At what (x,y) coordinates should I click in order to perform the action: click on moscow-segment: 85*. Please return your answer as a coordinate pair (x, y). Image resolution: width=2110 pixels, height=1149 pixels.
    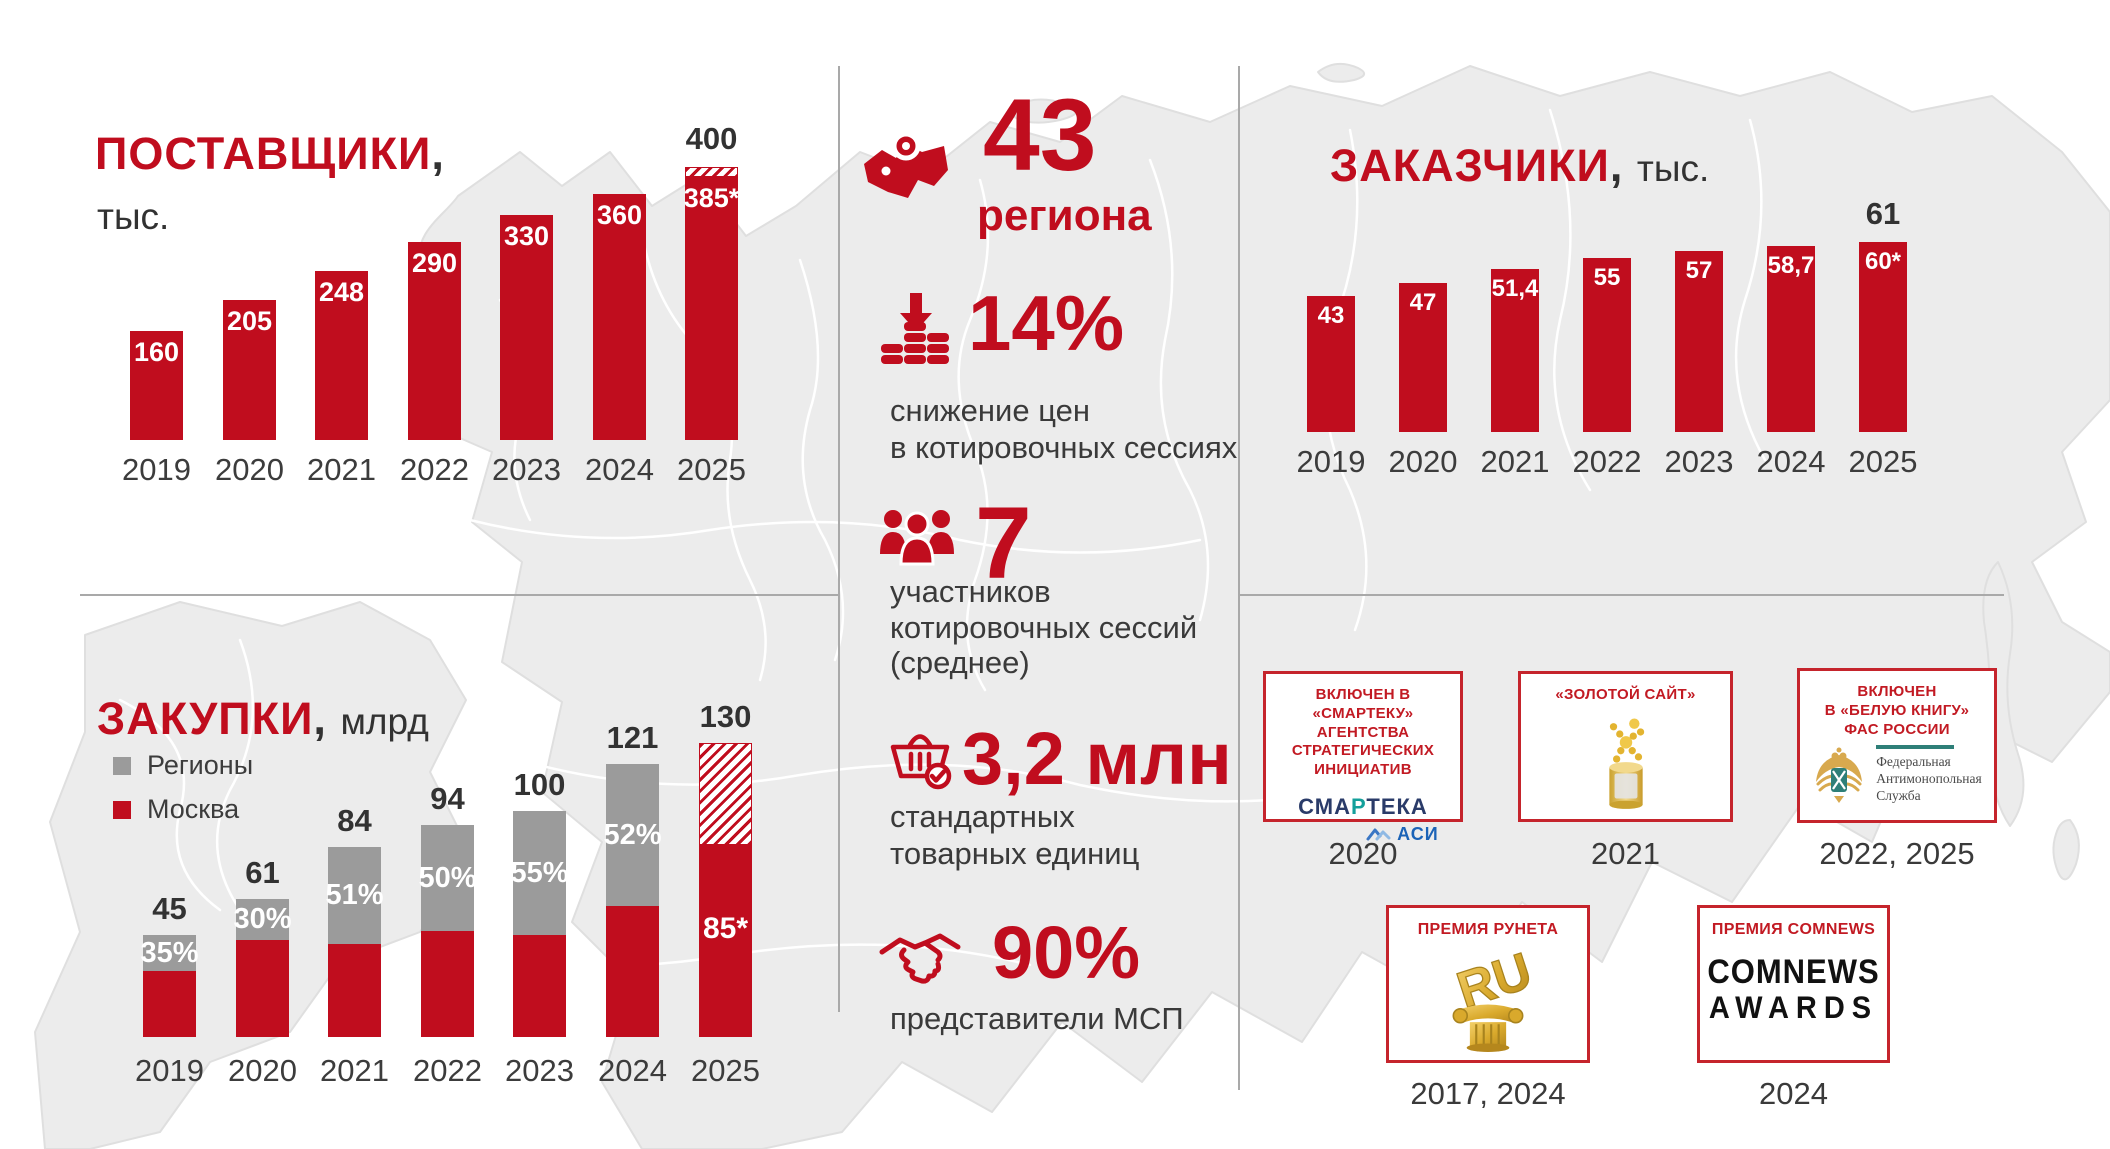
    Looking at the image, I should click on (725, 941).